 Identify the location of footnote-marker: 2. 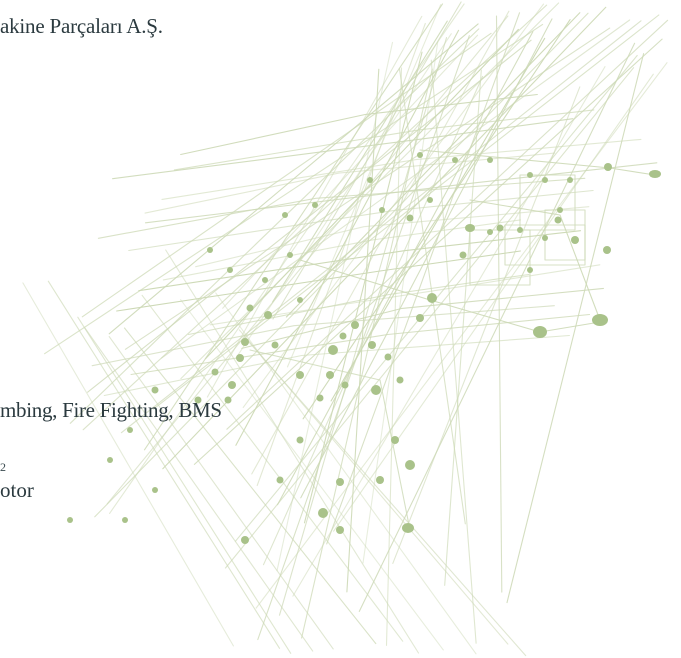
(3, 467).